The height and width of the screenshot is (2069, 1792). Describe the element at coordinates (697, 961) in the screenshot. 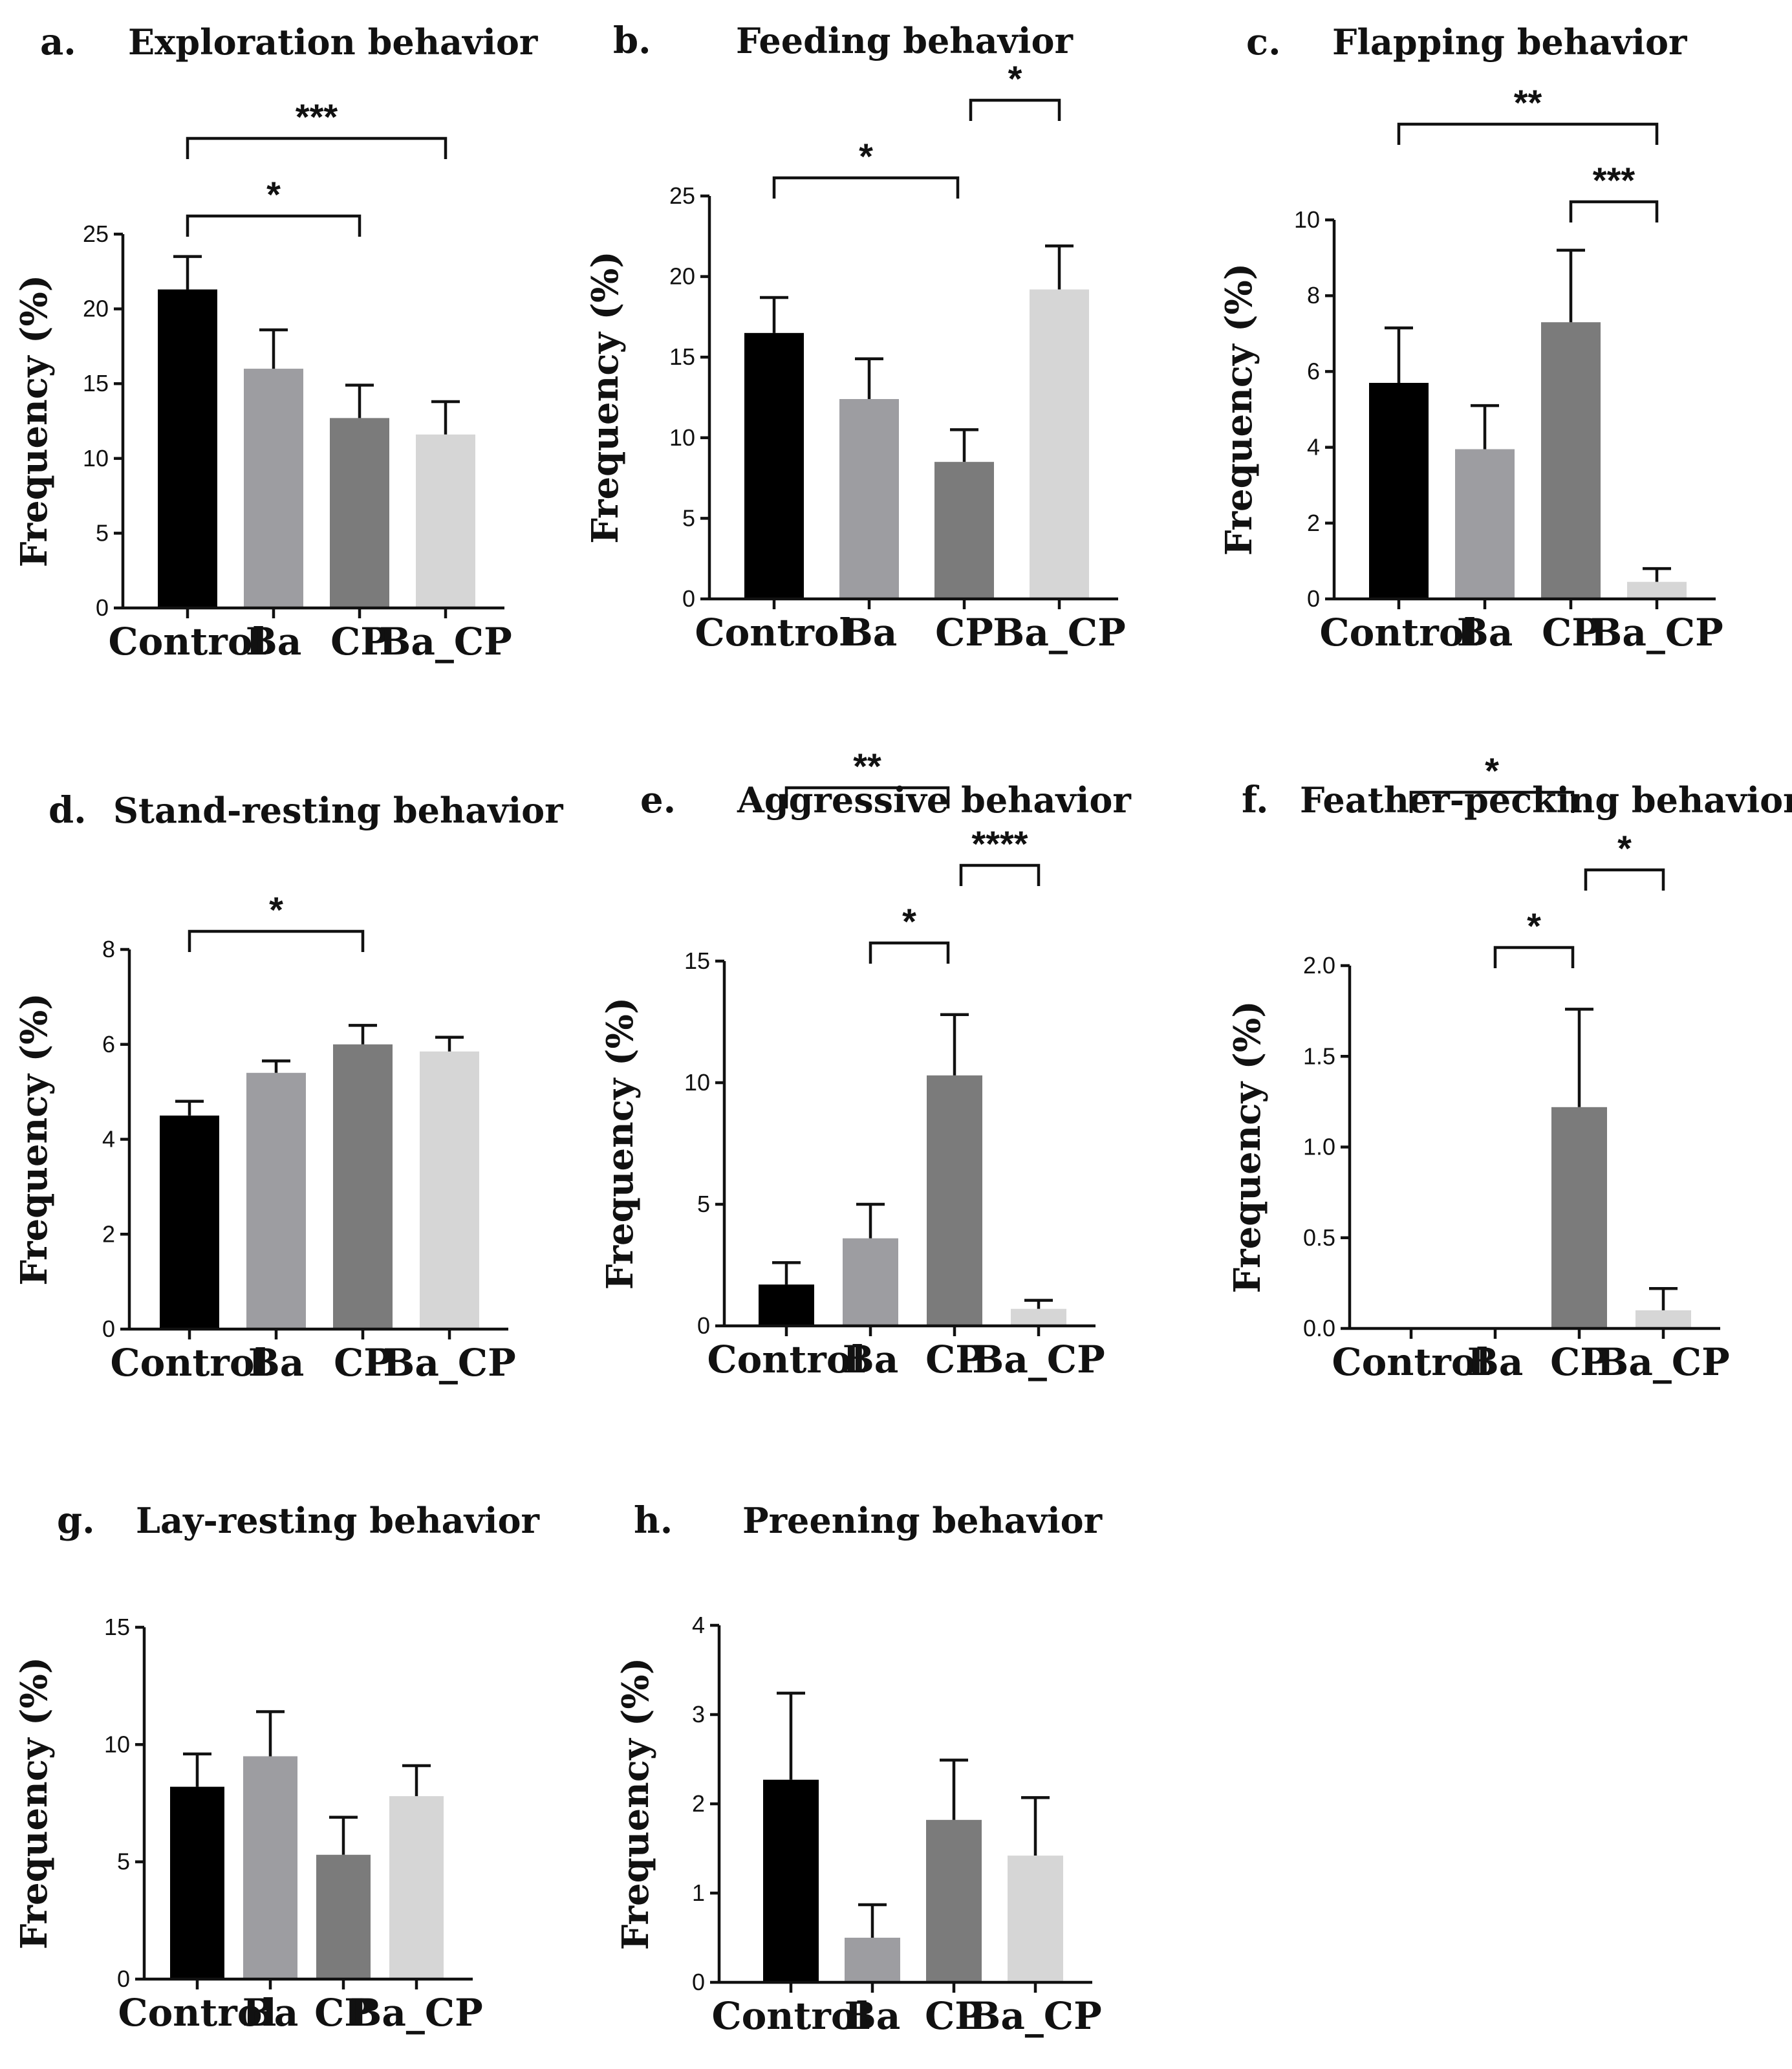

I see `y-tick-label: 15` at that location.